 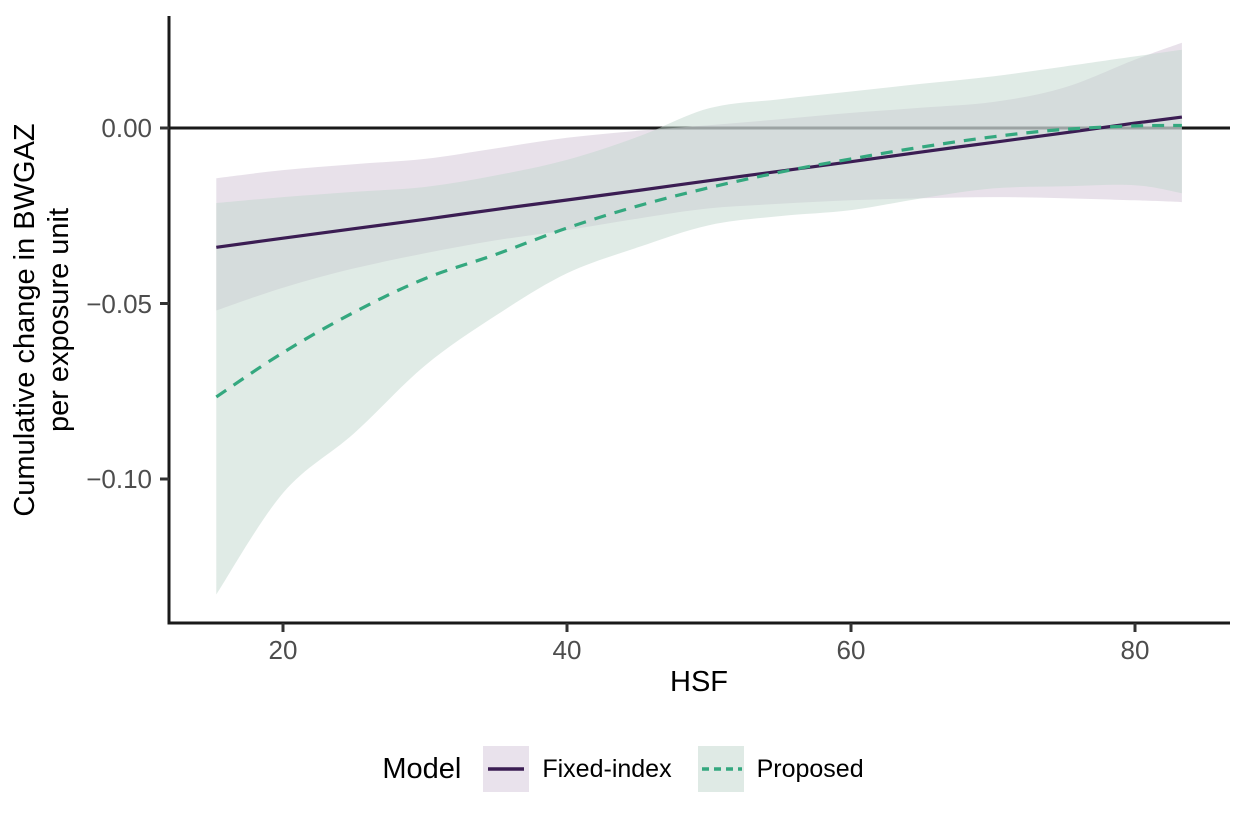 I want to click on legend-label-proposed: Proposed, so click(x=810, y=768).